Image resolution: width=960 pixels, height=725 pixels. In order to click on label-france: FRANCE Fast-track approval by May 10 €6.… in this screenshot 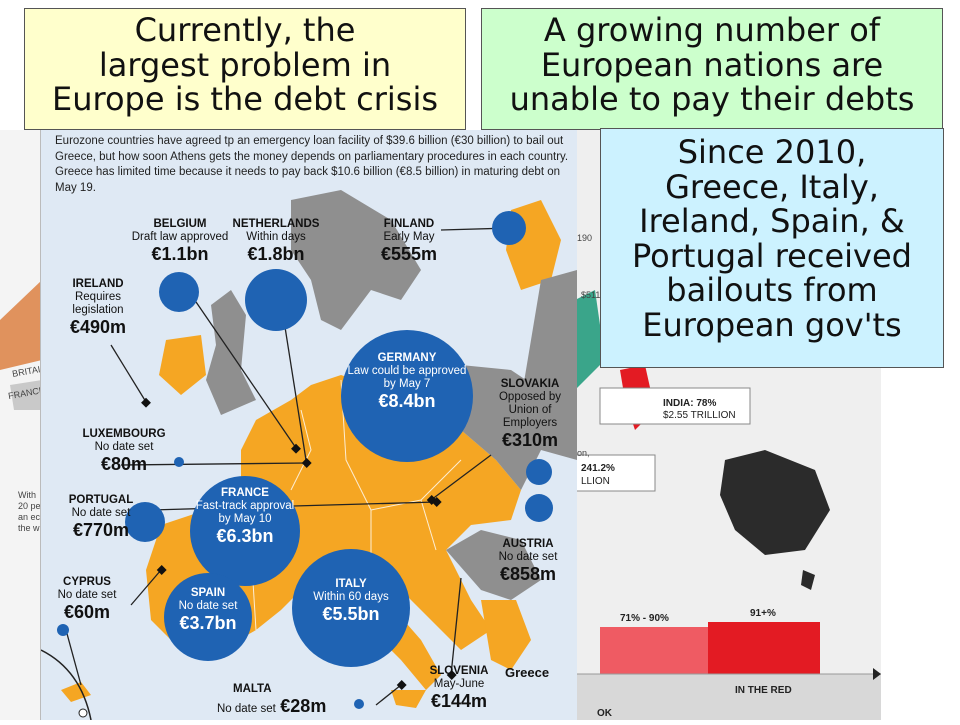, I will do `click(245, 516)`.